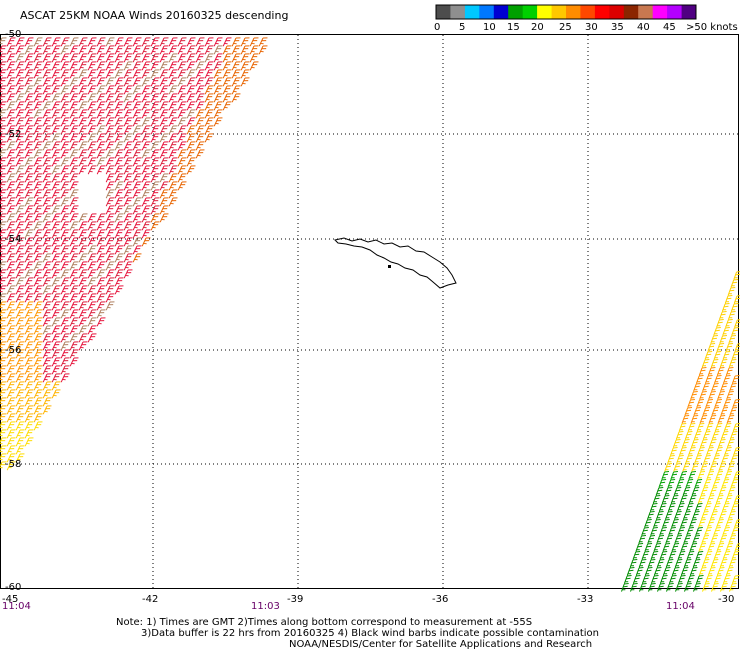  What do you see at coordinates (602, 12) in the screenshot?
I see `legend-swatch` at bounding box center [602, 12].